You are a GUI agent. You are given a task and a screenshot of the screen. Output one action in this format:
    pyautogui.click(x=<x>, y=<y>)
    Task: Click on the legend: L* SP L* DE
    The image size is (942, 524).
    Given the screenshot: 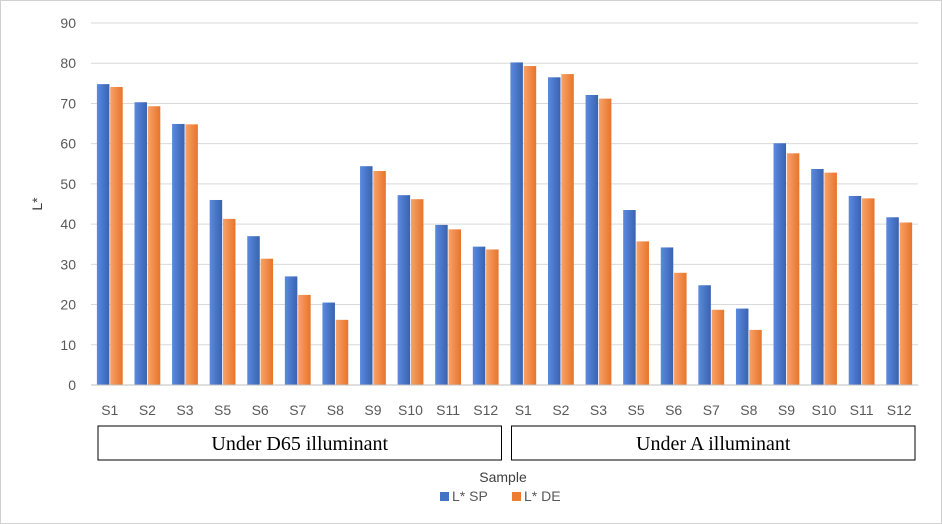 What is the action you would take?
    pyautogui.click(x=500, y=496)
    